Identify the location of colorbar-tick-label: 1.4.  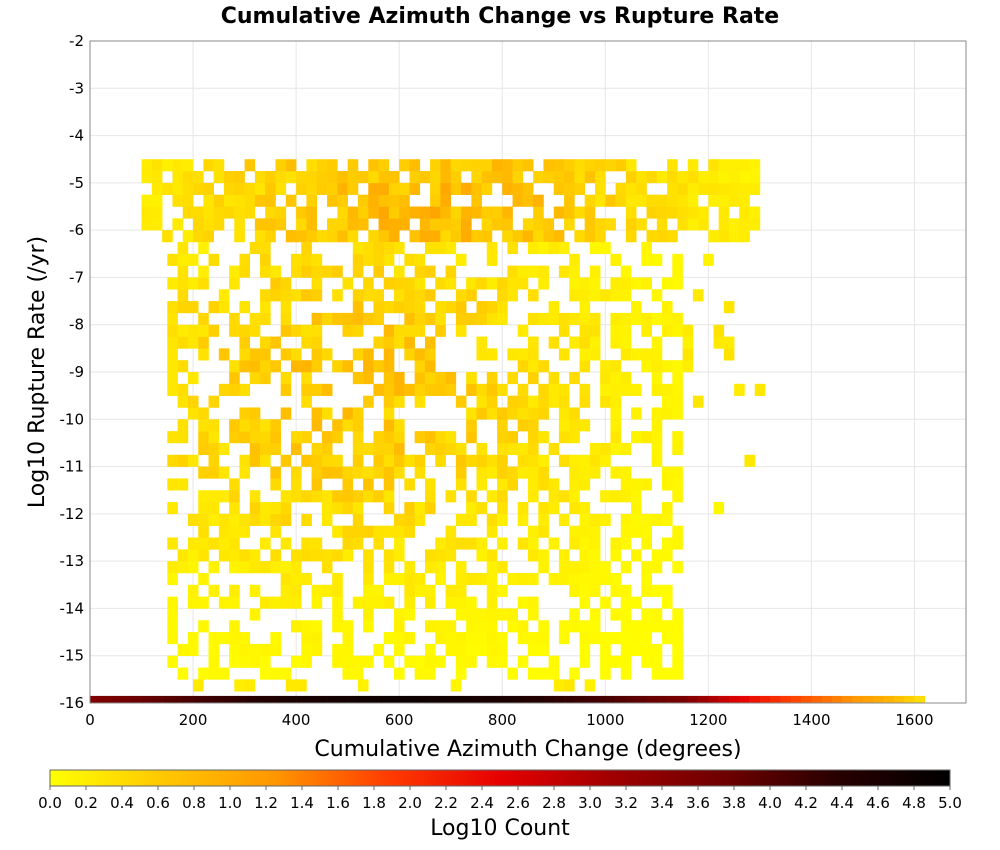
(302, 803).